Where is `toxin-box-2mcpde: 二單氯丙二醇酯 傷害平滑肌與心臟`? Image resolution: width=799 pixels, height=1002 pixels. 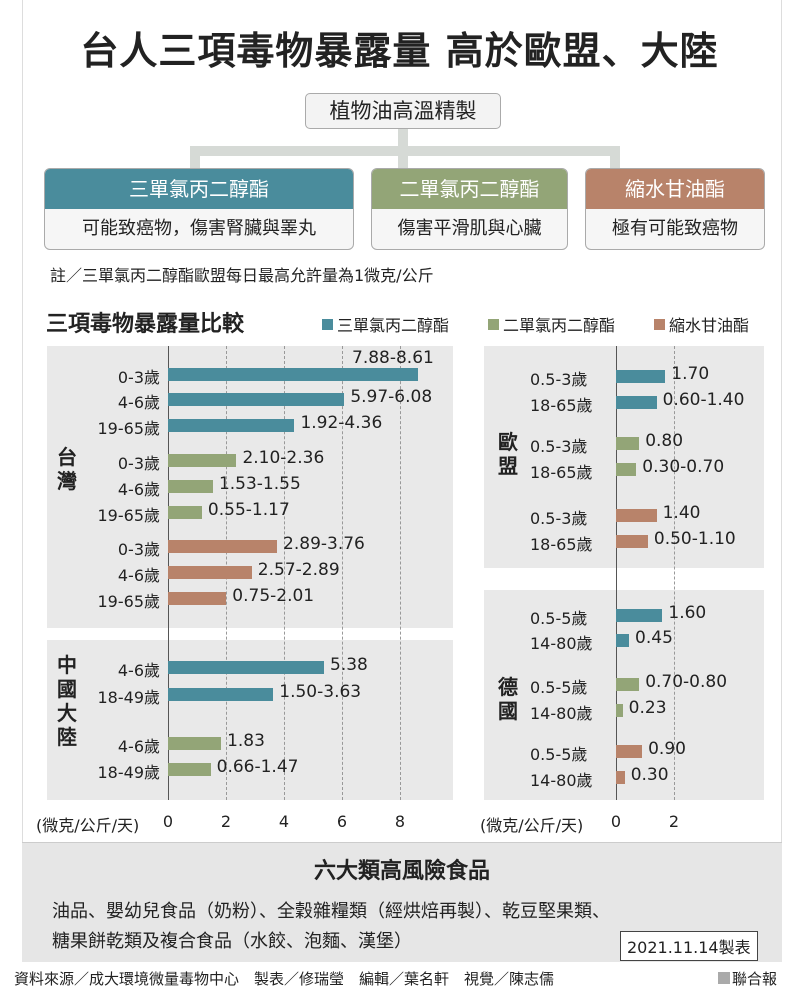 toxin-box-2mcpde: 二單氯丙二醇酯 傷害平滑肌與心臟 is located at coordinates (469, 209).